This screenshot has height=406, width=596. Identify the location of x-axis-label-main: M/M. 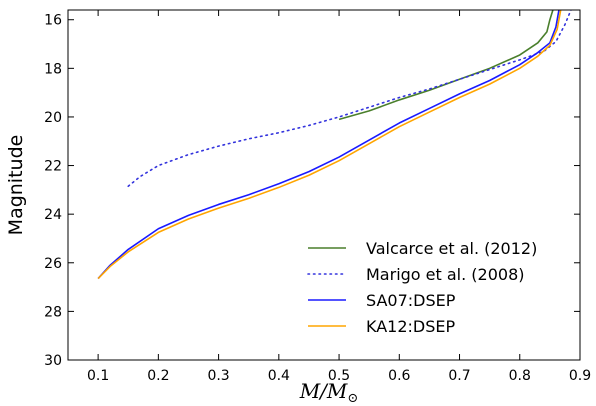
(323, 391).